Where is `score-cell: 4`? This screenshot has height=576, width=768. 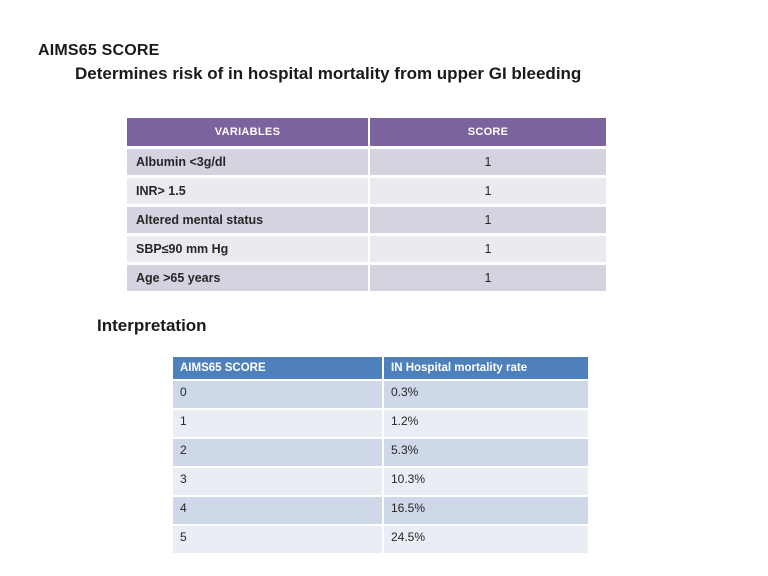
score-cell: 4 is located at coordinates (277, 510).